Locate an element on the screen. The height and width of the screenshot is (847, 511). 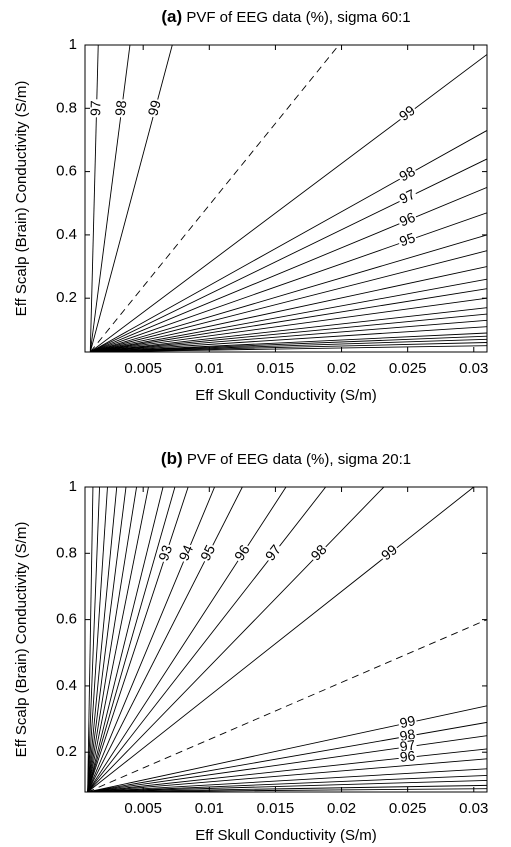
y-axis-label: Eff Scalp (Brain) Conductivity (S/m) is located at coordinates (21, 199).